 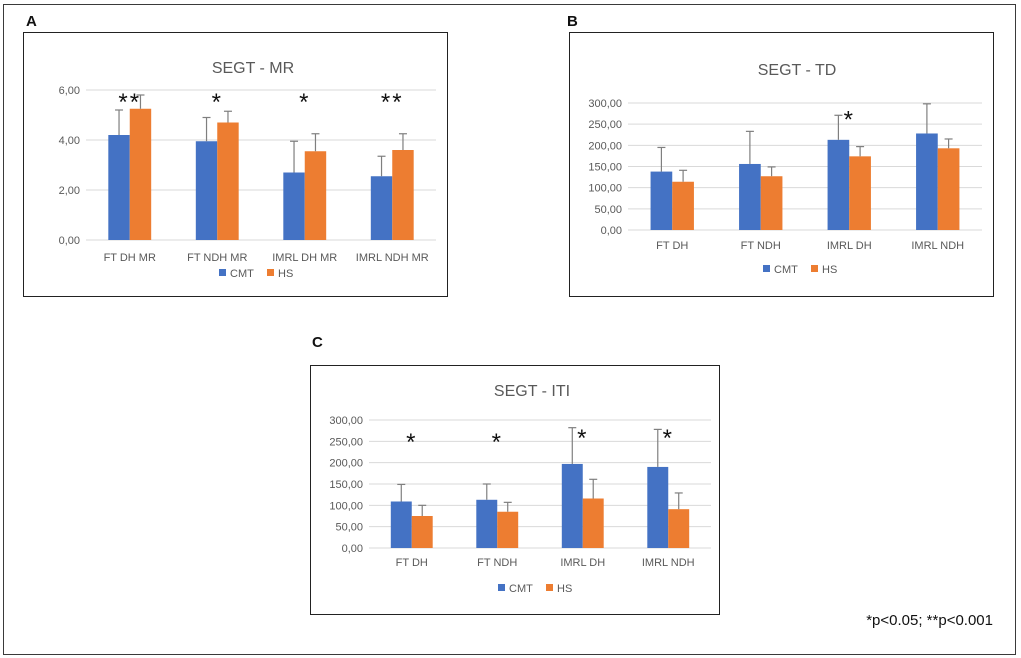 What do you see at coordinates (412, 563) in the screenshot?
I see `chart-c-category-label: FT DH` at bounding box center [412, 563].